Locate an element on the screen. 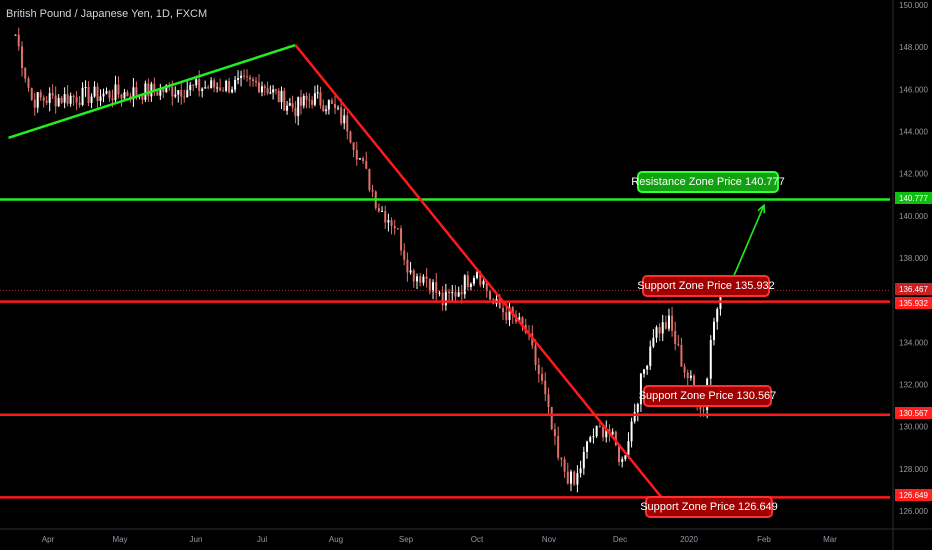 The width and height of the screenshot is (932, 550). price-tag-resistance: 140.777 is located at coordinates (913, 198).